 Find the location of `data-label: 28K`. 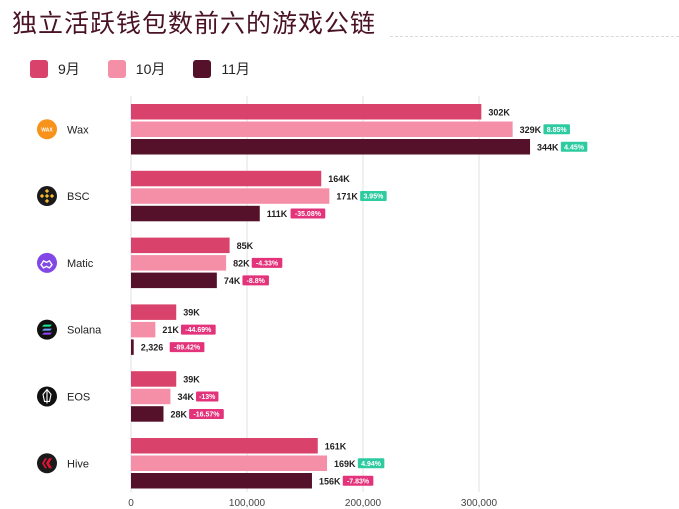

data-label: 28K is located at coordinates (178, 414).